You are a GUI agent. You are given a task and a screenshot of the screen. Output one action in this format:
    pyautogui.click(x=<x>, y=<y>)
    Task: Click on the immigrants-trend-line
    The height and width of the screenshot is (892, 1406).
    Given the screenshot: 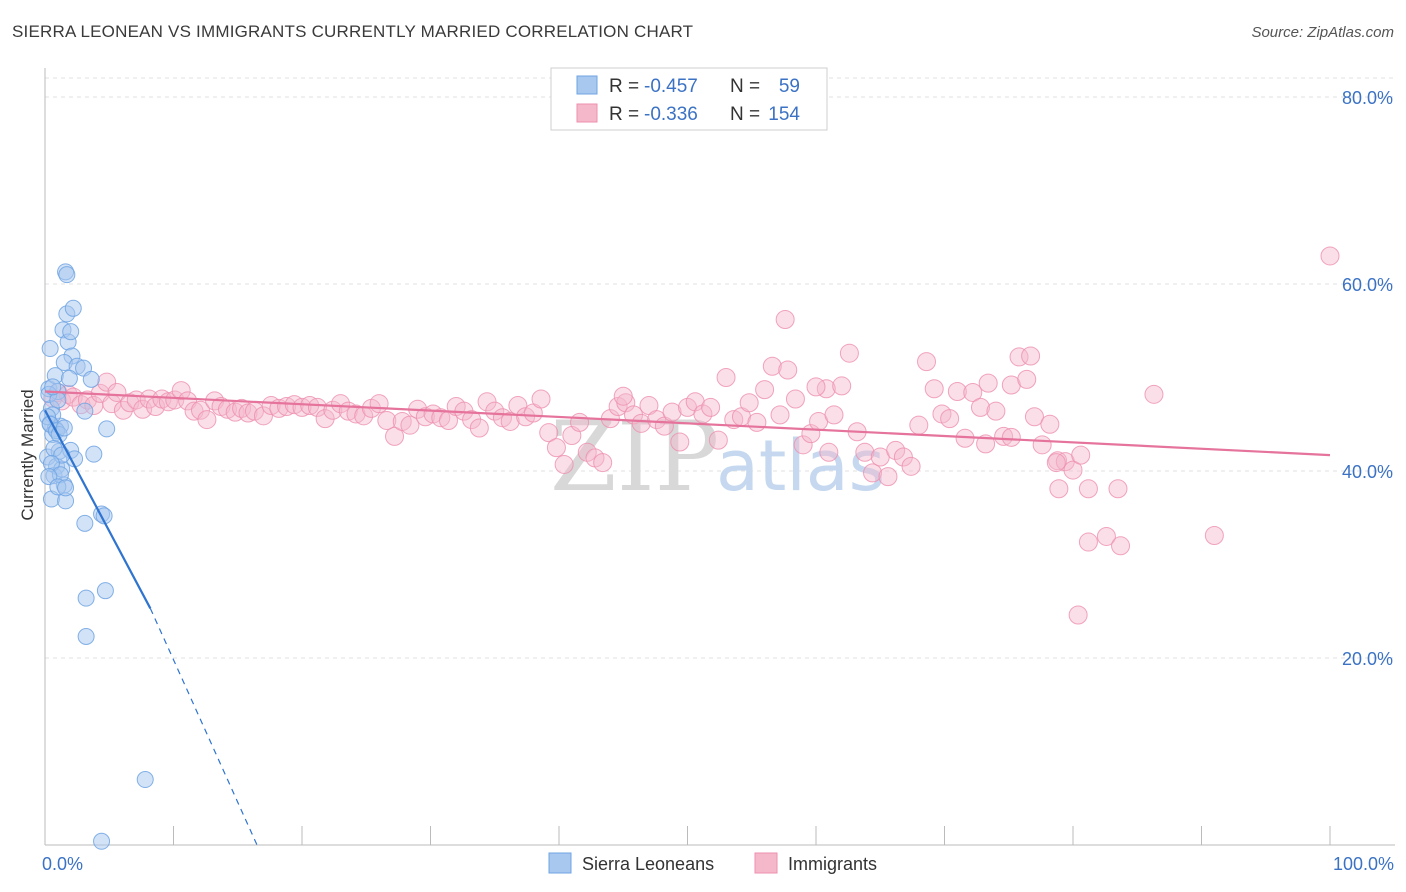 What is the action you would take?
    pyautogui.click(x=687, y=423)
    